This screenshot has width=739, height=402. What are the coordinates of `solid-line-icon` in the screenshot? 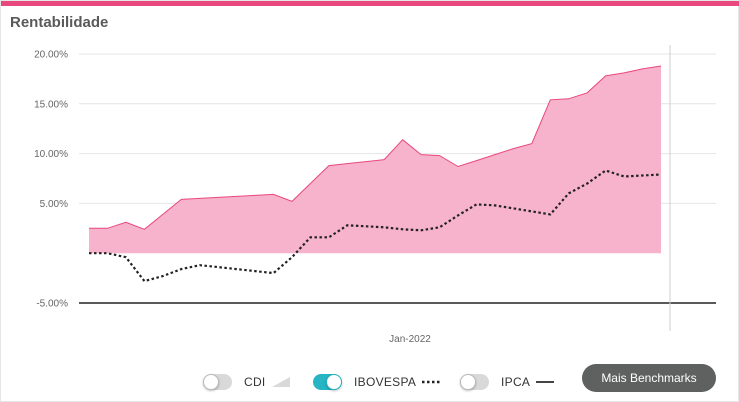 It's located at (545, 382).